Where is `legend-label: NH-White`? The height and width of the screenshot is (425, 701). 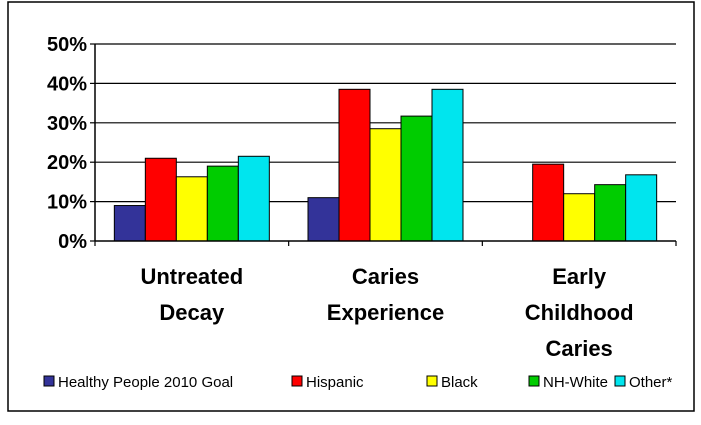
legend-label: NH-White is located at coordinates (575, 382).